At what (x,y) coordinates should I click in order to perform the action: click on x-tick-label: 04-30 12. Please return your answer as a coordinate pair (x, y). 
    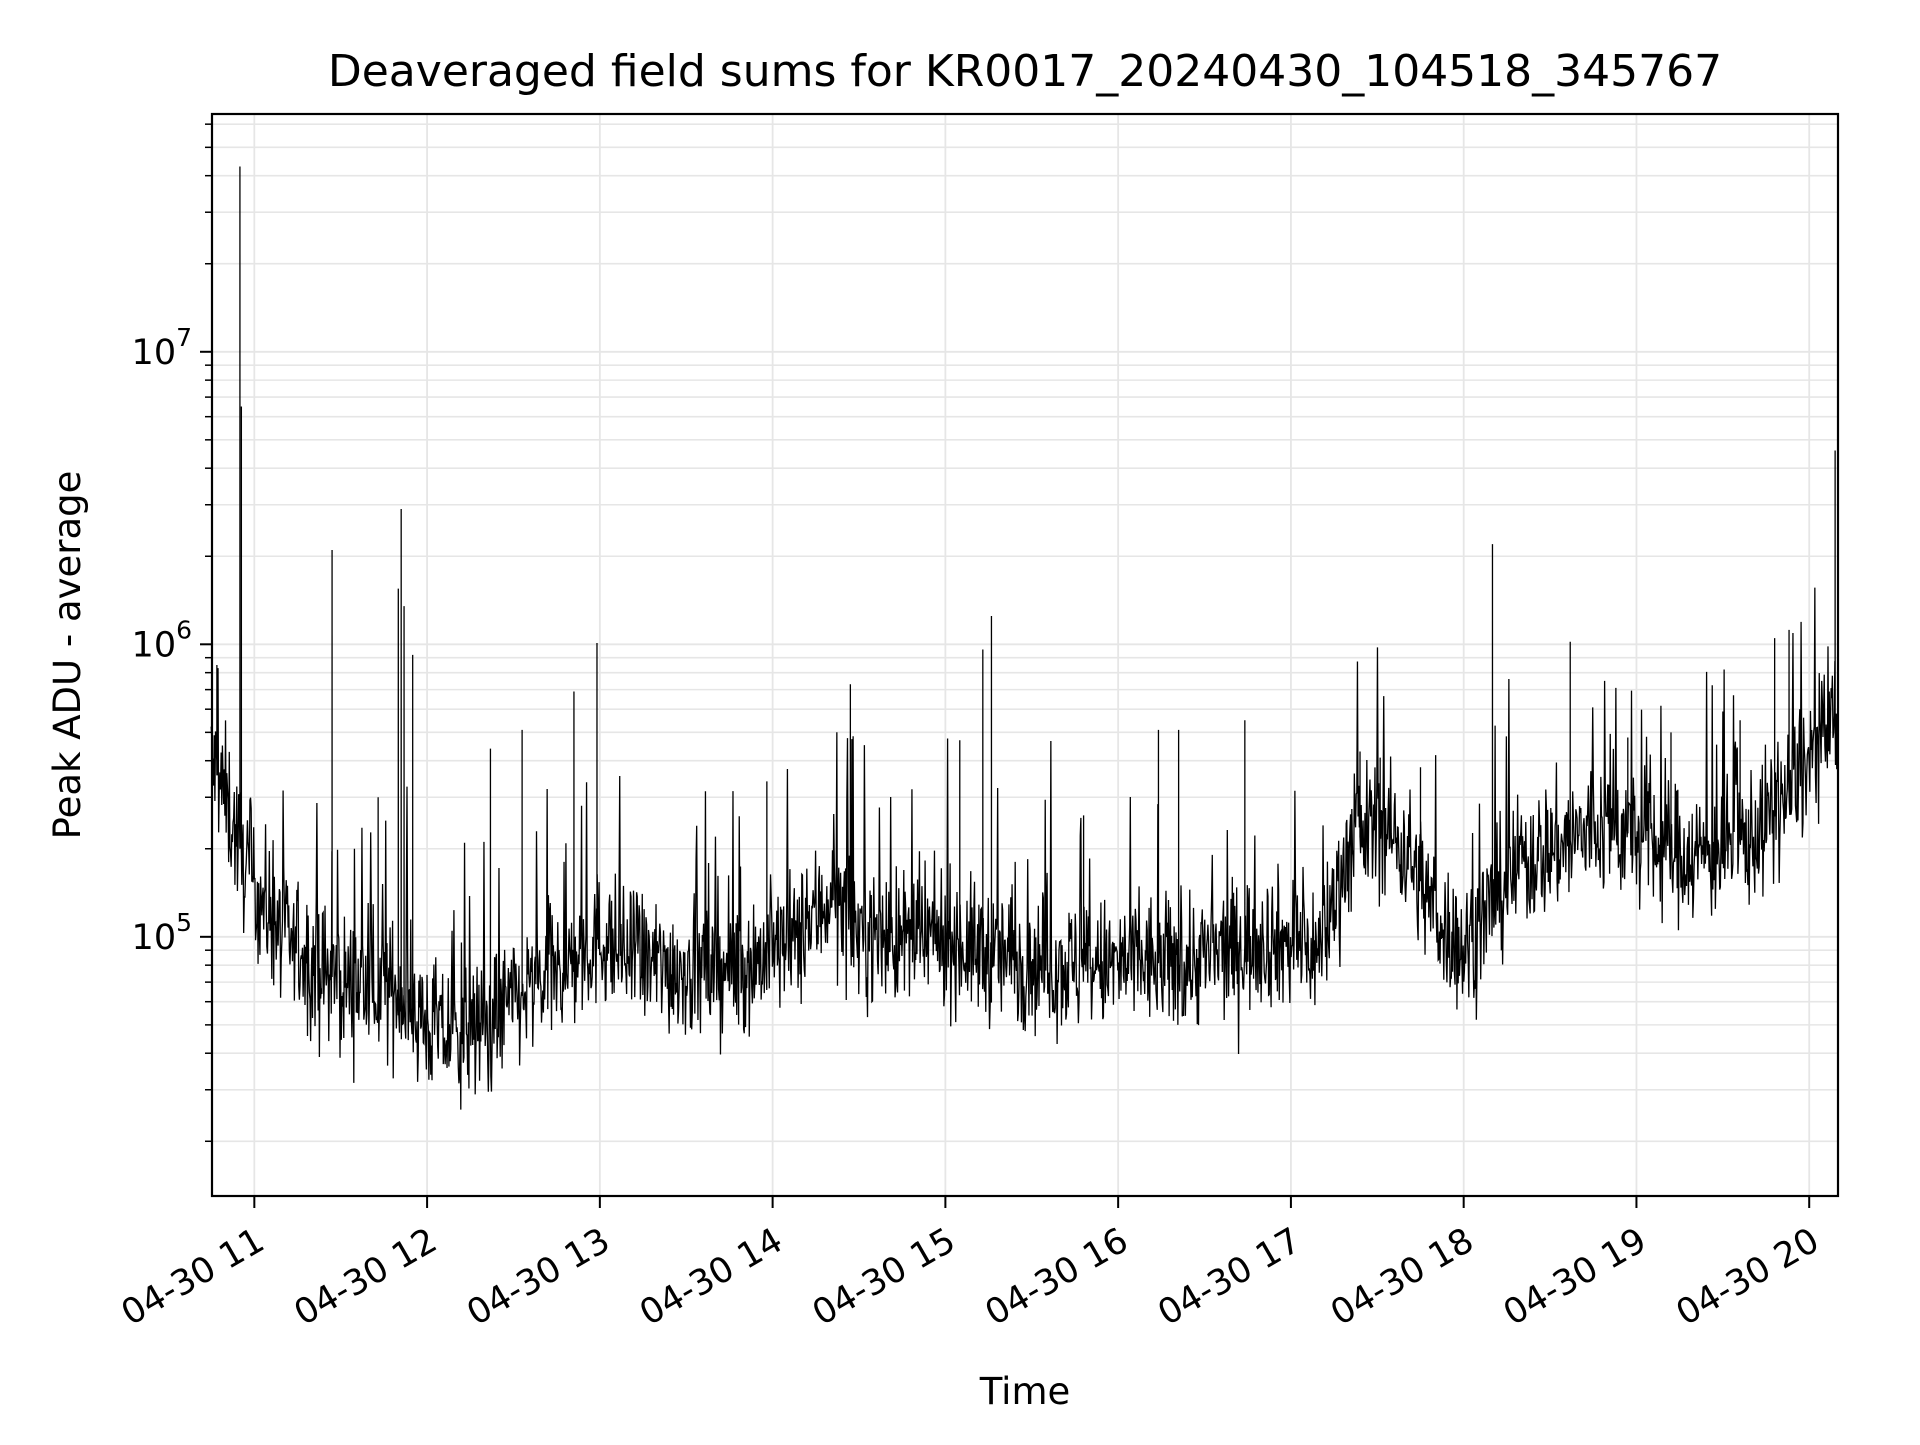
    Looking at the image, I should click on (366, 1277).